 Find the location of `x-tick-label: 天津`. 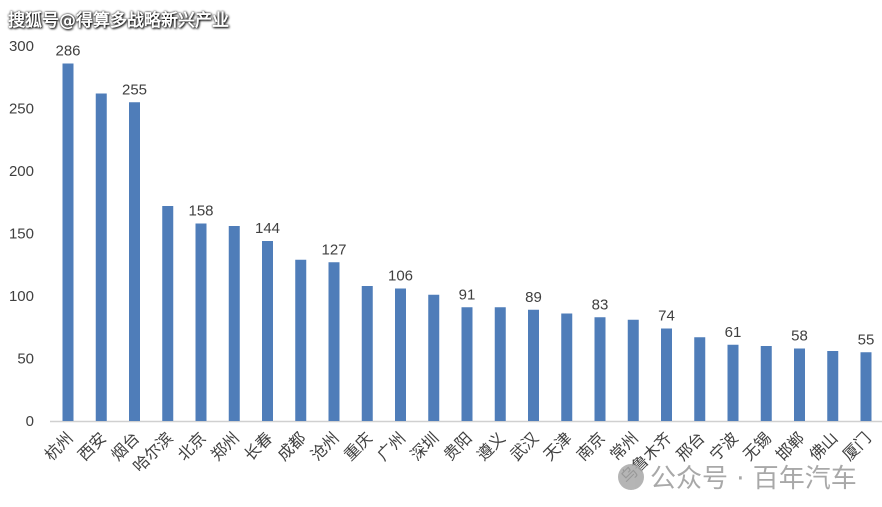

x-tick-label: 天津 is located at coordinates (558, 446).